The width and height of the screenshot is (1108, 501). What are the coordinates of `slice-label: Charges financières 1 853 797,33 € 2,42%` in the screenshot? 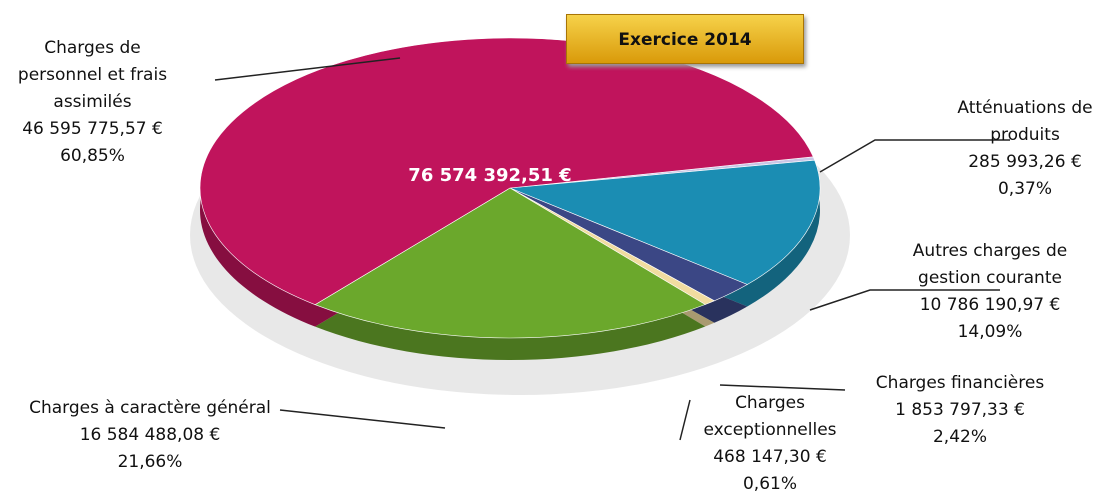 It's located at (960, 410).